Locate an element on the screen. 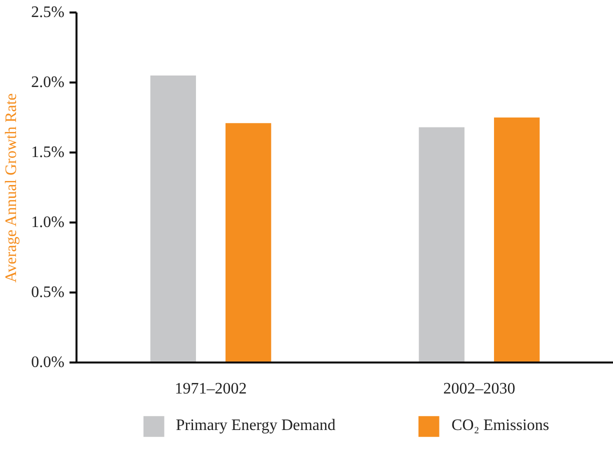 The width and height of the screenshot is (613, 451). y-tick-label: 0.5% is located at coordinates (47, 292).